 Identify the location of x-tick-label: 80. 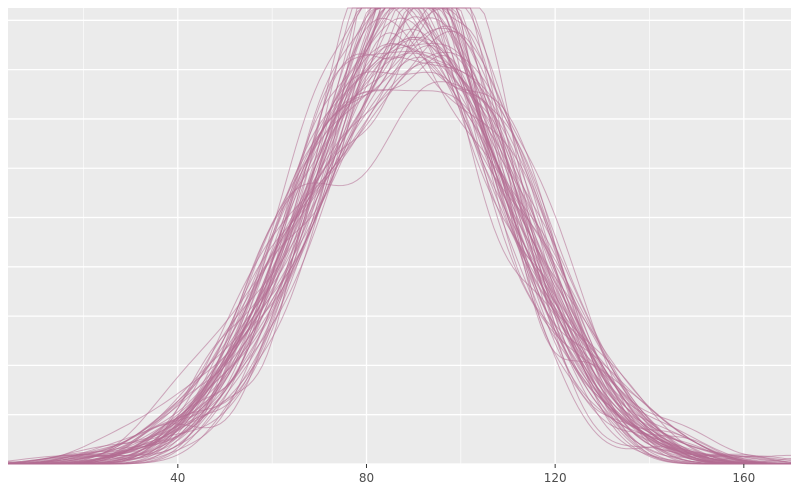
(366, 478).